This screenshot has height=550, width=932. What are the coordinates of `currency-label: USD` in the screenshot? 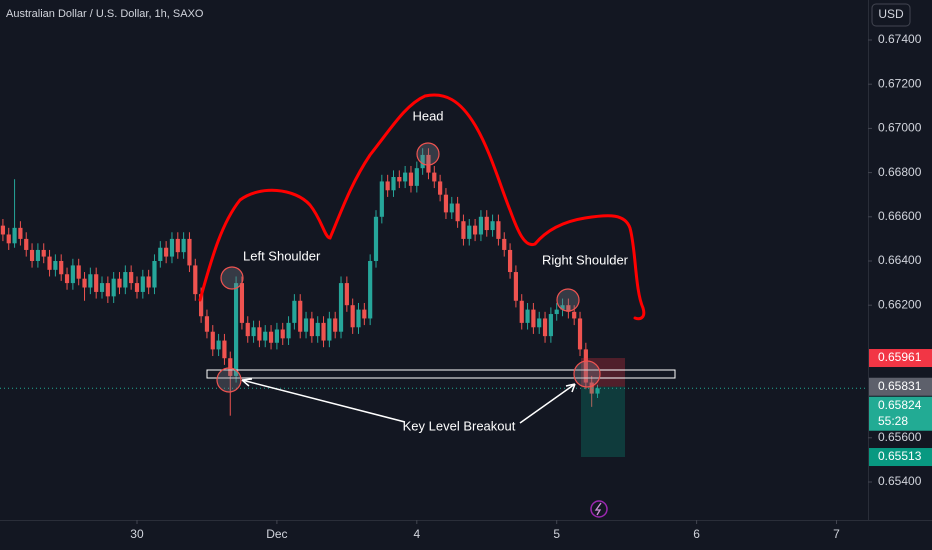 It's located at (891, 14).